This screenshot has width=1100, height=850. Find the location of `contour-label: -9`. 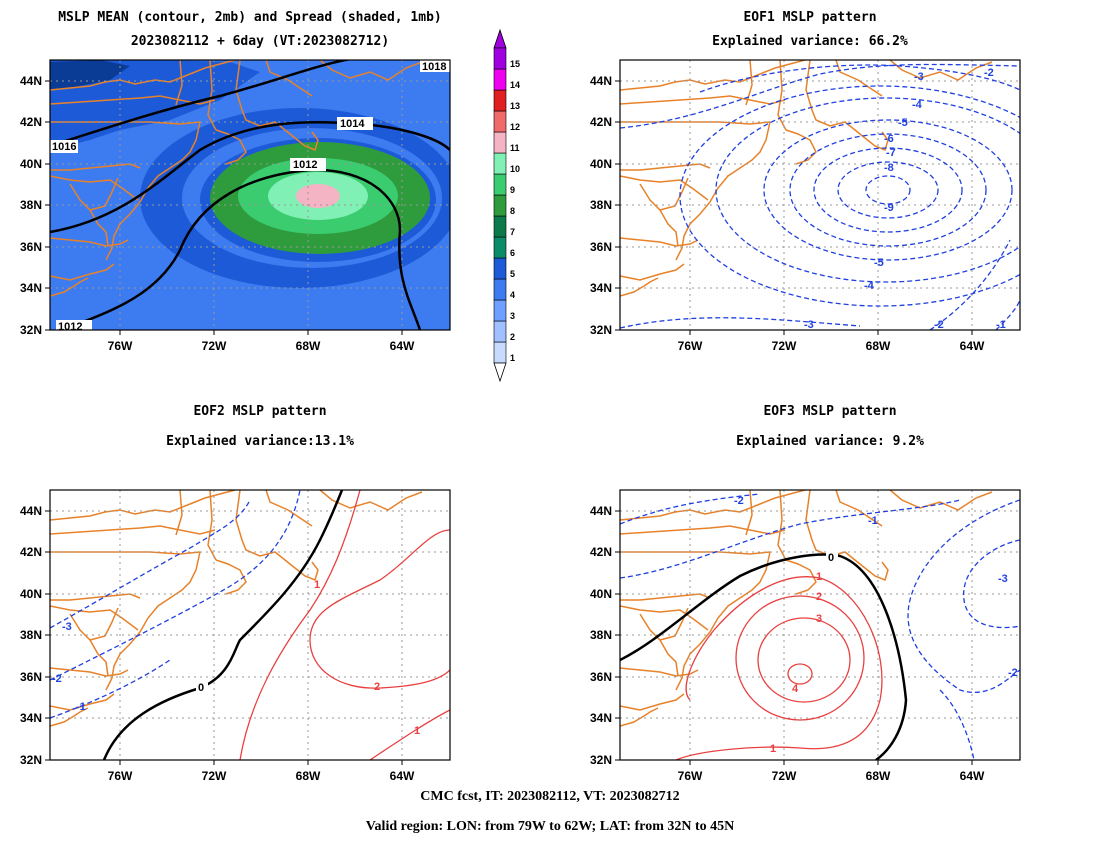

contour-label: -9 is located at coordinates (889, 208).